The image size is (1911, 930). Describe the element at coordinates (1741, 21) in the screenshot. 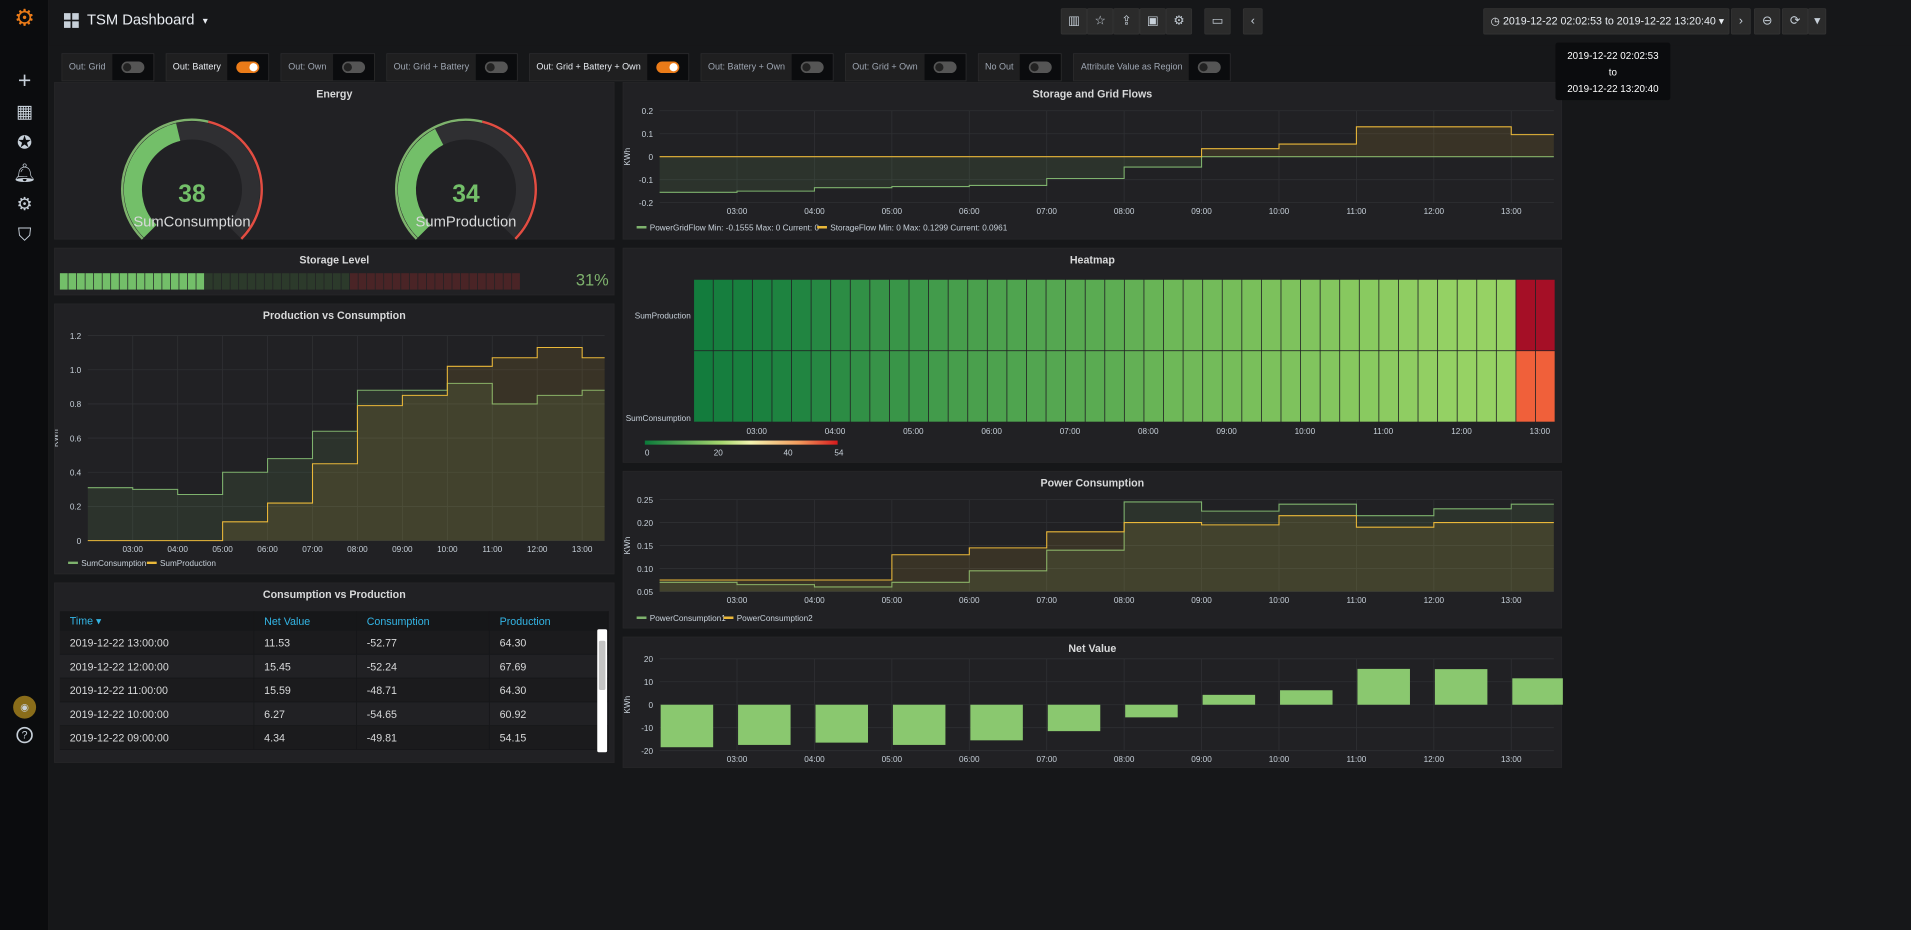

I see `time-shift-forward-button: ›` at that location.